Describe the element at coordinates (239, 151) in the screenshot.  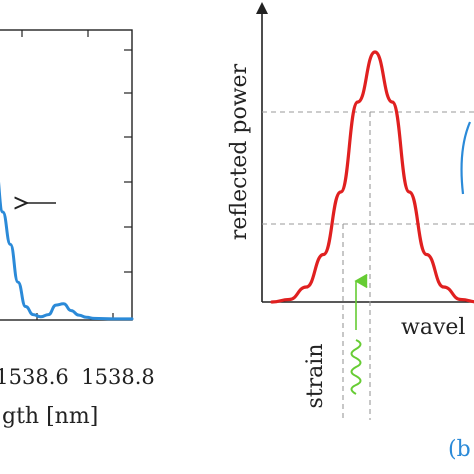
I see `y-axis-title: reflected power` at that location.